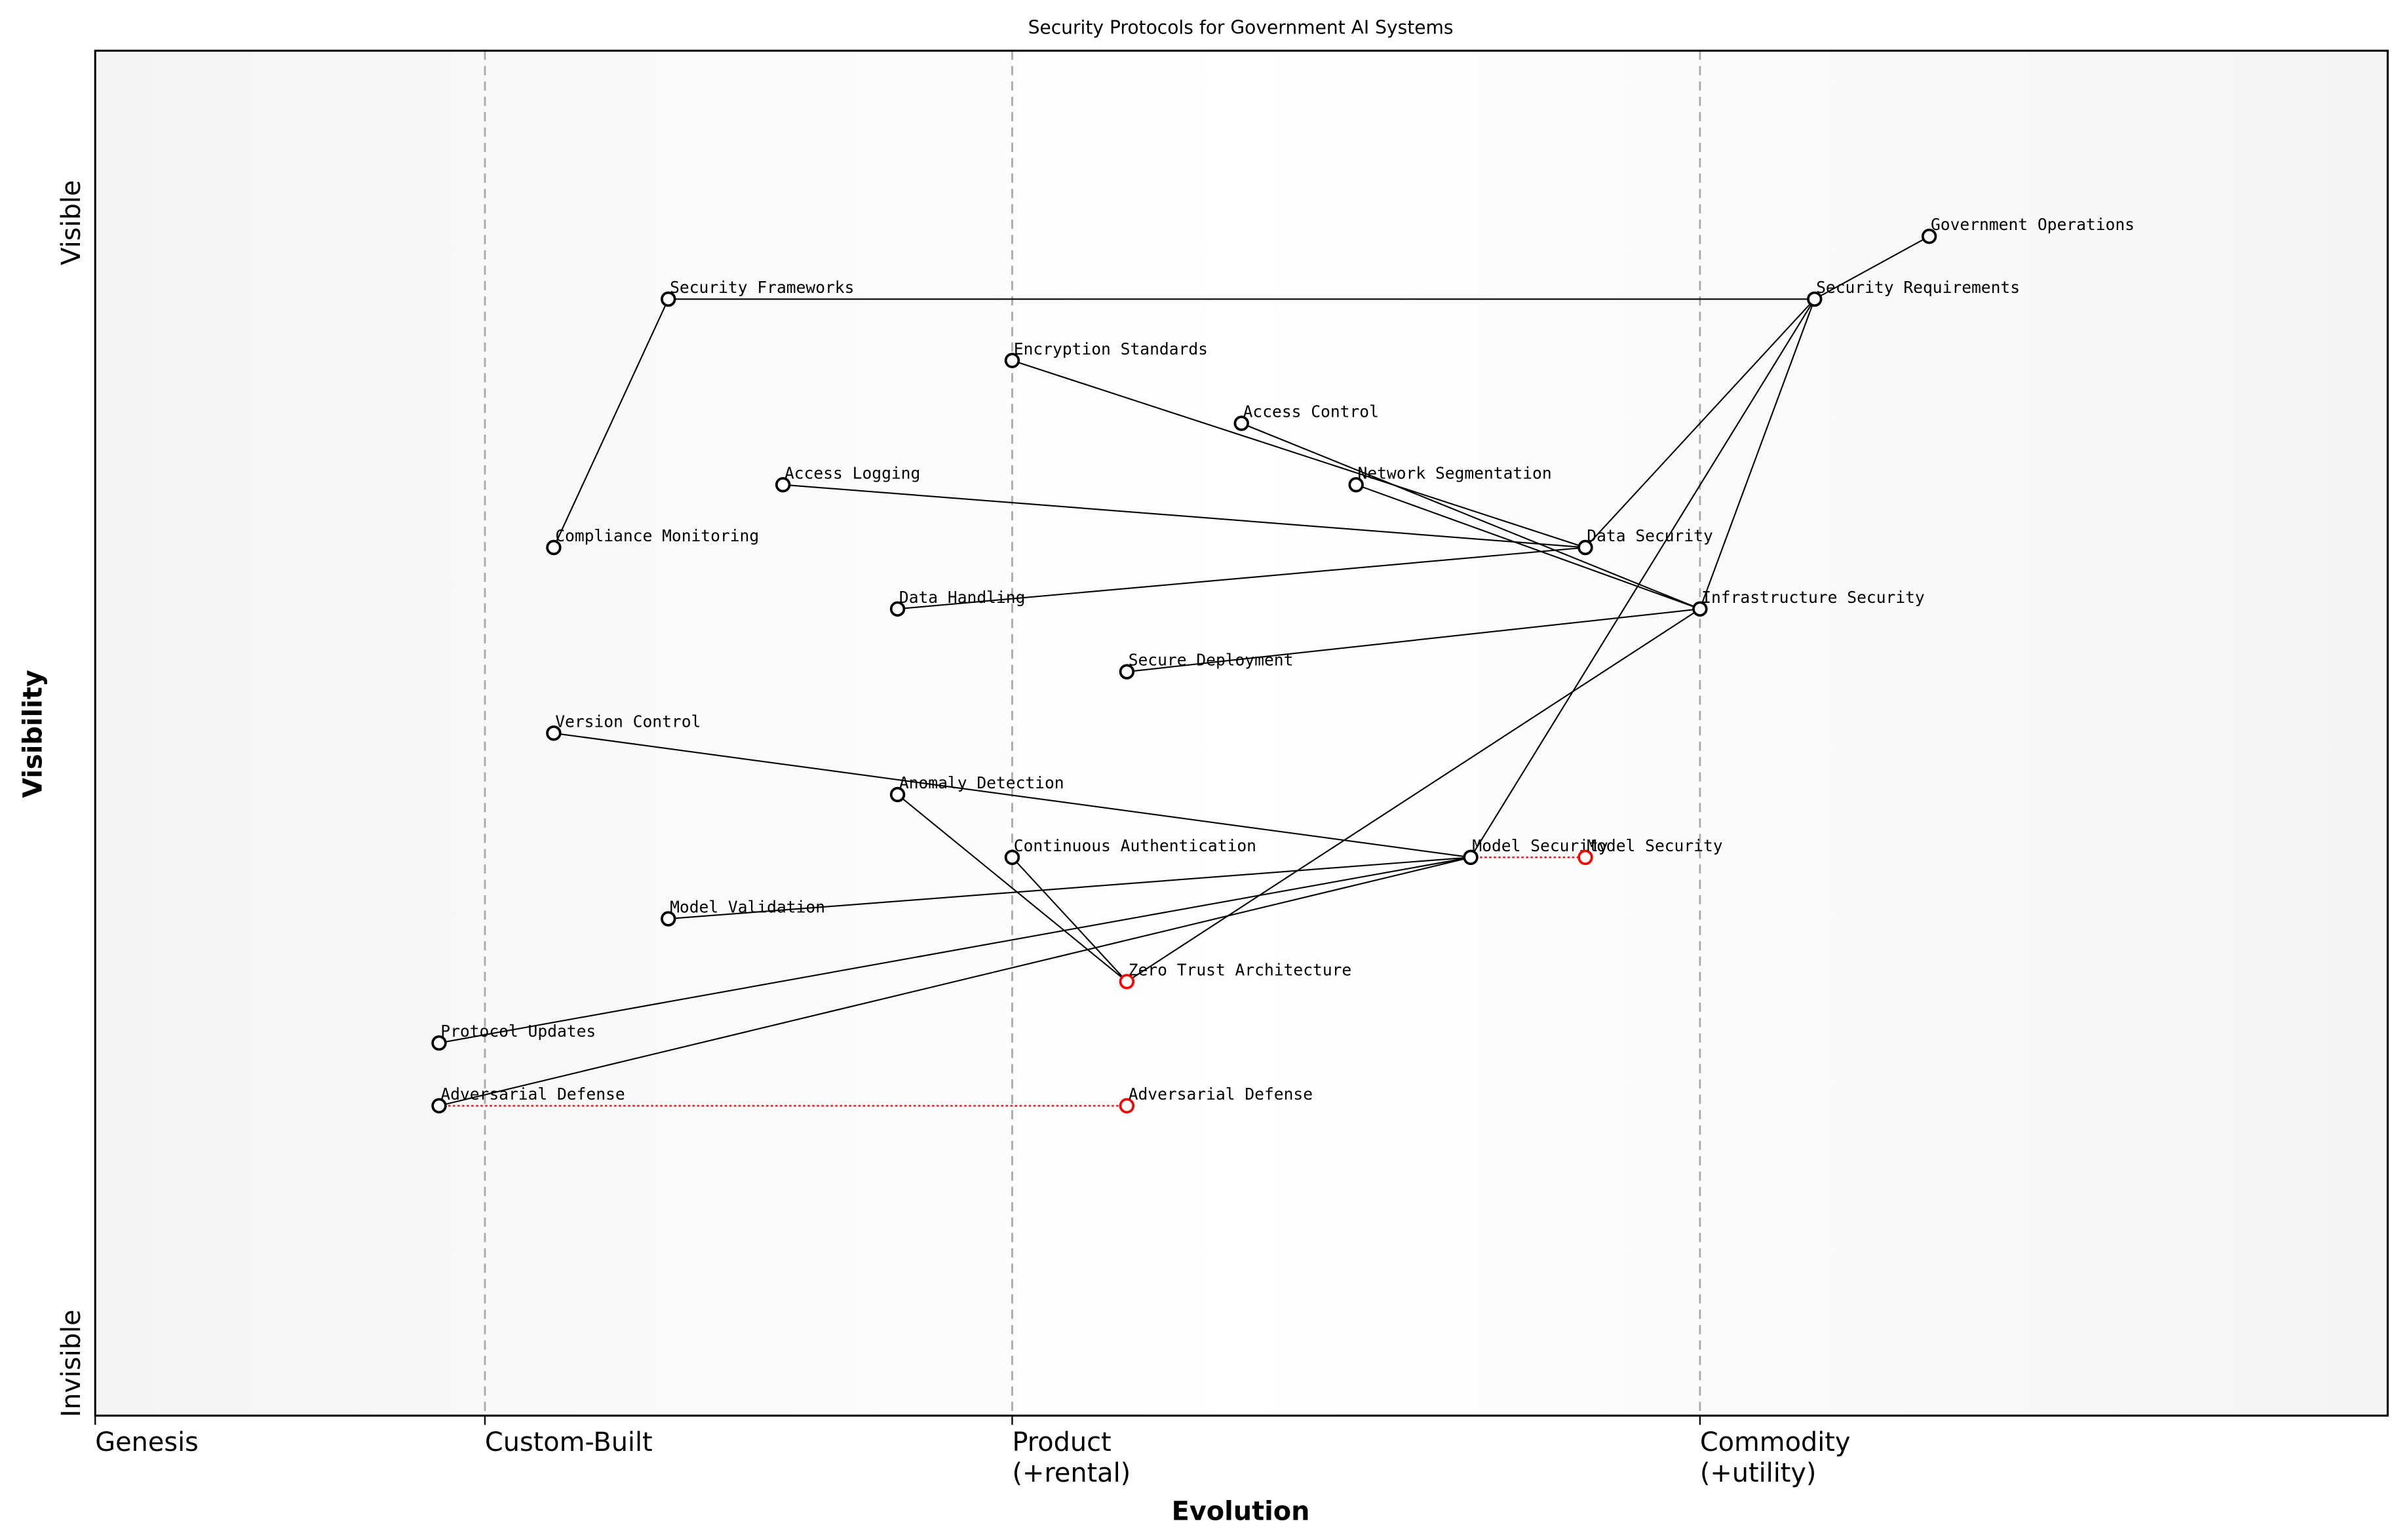 The width and height of the screenshot is (2400, 1540). What do you see at coordinates (1918, 287) in the screenshot?
I see `component-label: Security Requirements` at bounding box center [1918, 287].